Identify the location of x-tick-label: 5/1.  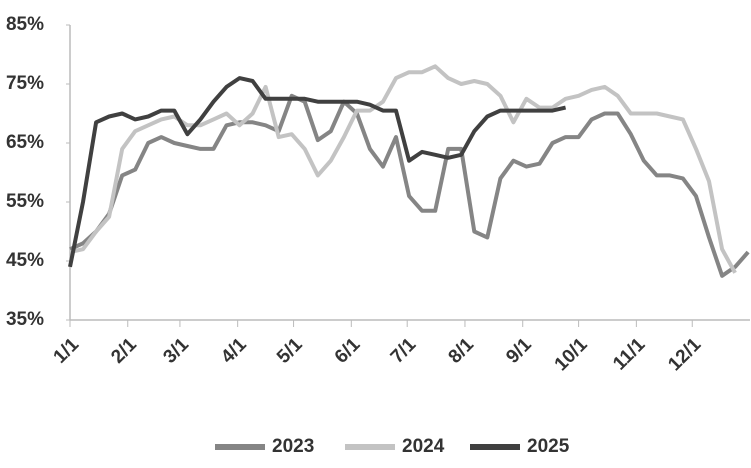
(290, 351).